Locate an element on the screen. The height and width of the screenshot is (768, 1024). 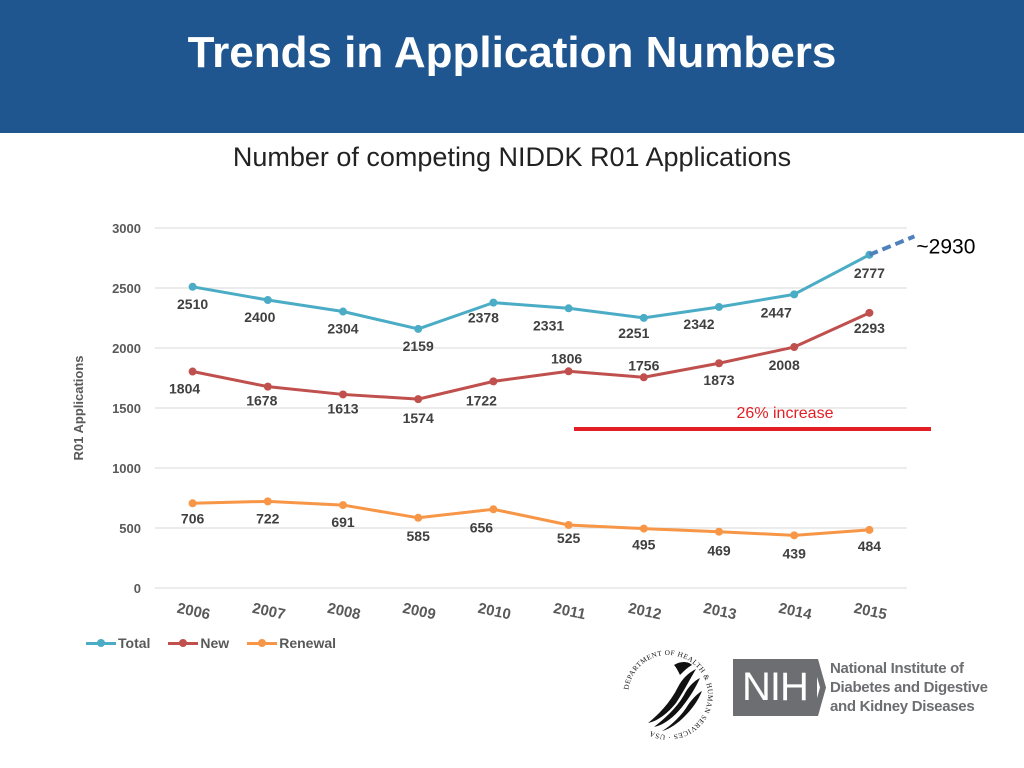
data-label: 2008 is located at coordinates (784, 365).